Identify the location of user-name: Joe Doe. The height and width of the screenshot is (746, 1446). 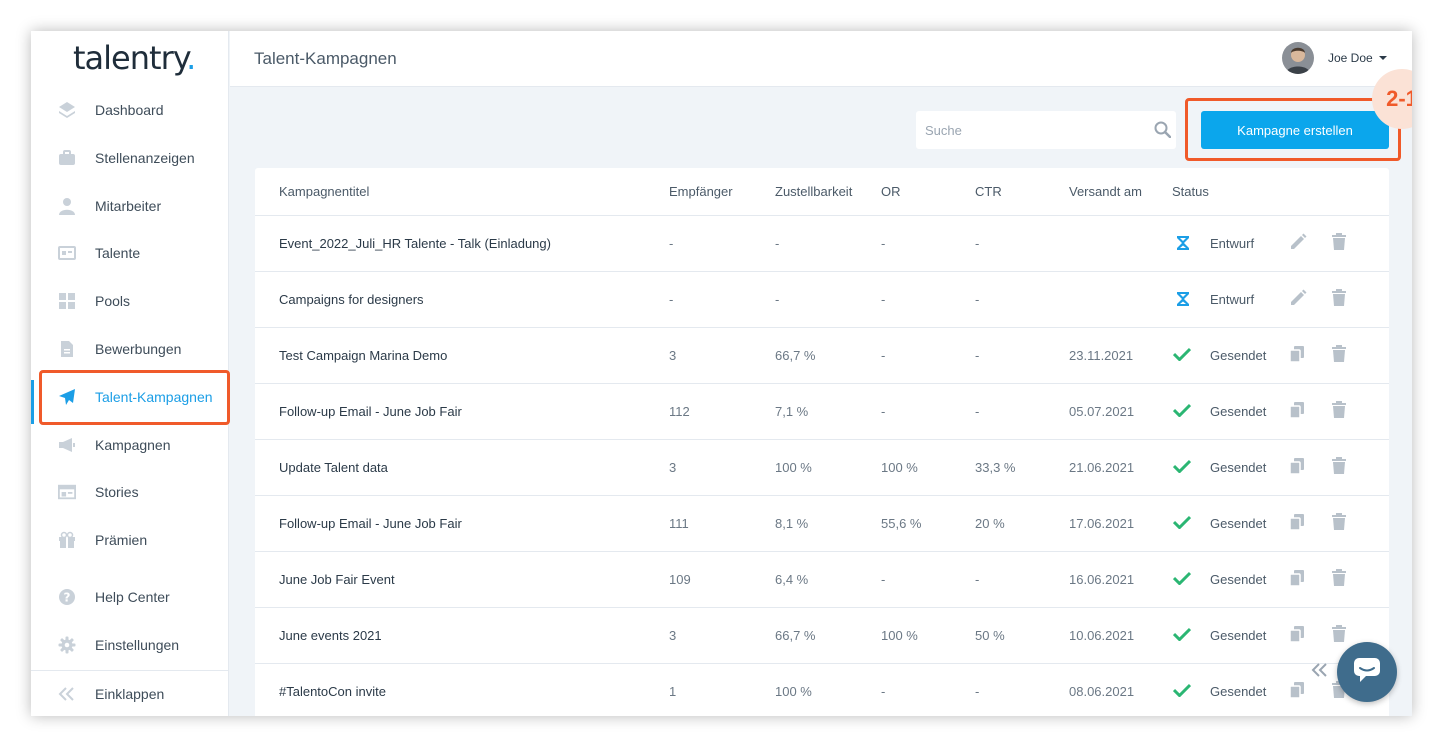
(1350, 58).